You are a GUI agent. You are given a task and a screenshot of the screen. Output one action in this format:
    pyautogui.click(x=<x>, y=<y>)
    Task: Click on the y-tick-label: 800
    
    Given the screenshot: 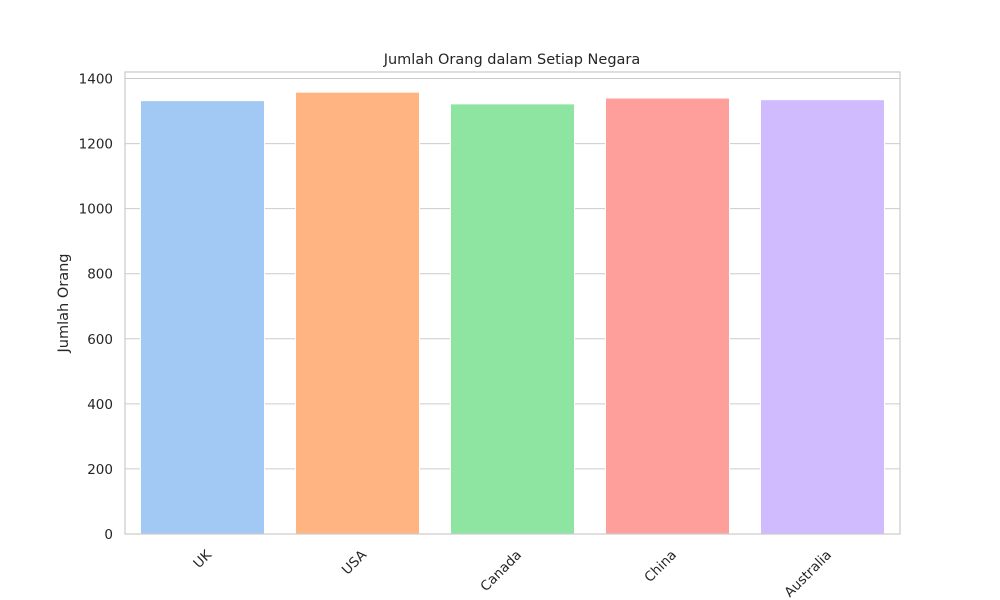 What is the action you would take?
    pyautogui.click(x=100, y=275)
    